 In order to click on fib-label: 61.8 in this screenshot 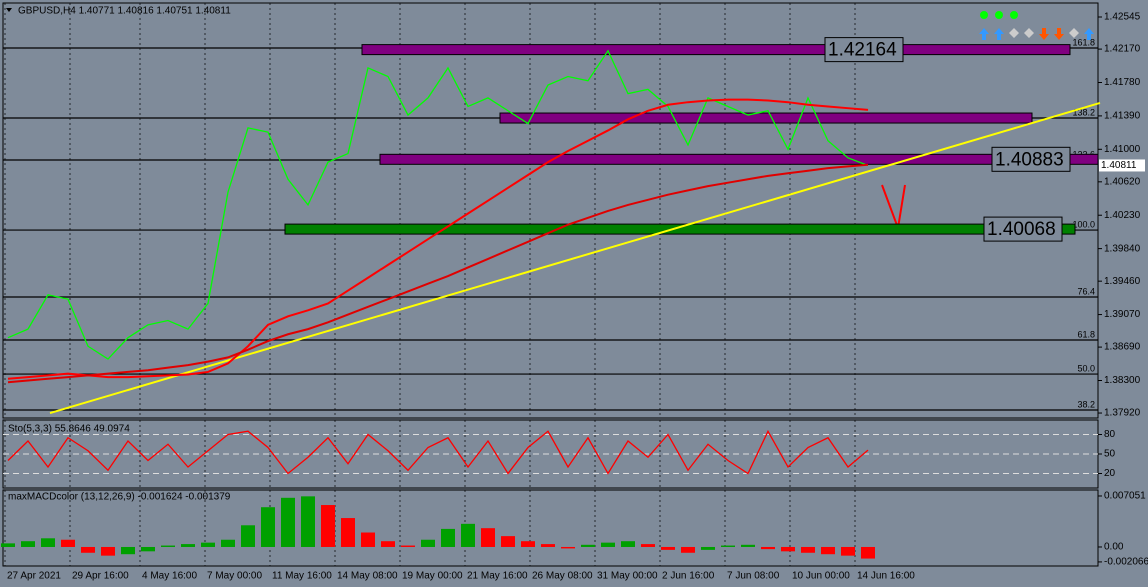, I will do `click(1086, 334)`.